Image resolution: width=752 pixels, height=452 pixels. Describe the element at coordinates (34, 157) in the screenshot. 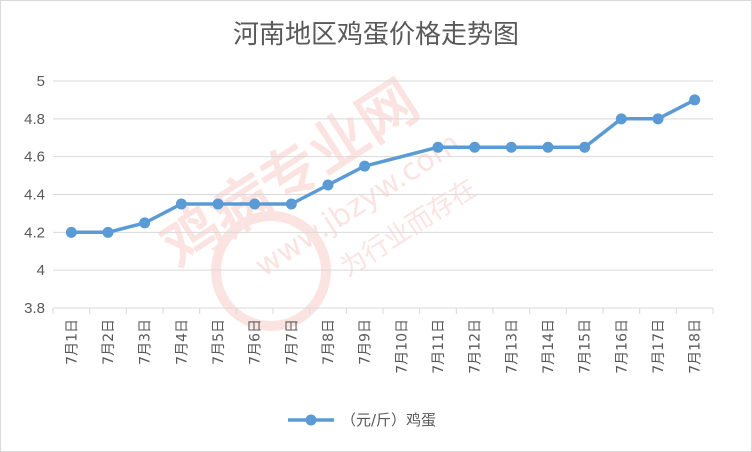

I see `y-tick-label: 4.6` at that location.